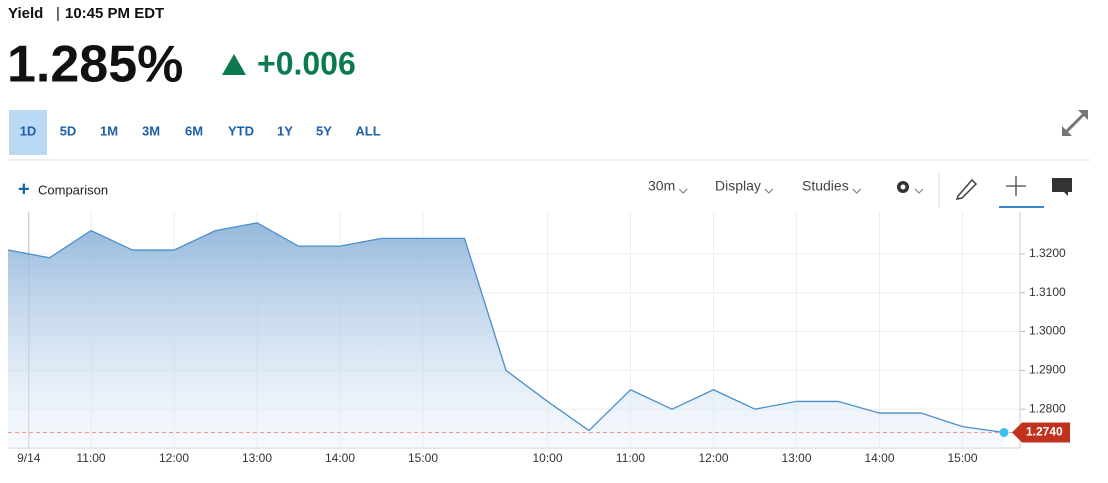 This screenshot has width=1108, height=483. What do you see at coordinates (151, 130) in the screenshot?
I see `range-tab: 3M` at bounding box center [151, 130].